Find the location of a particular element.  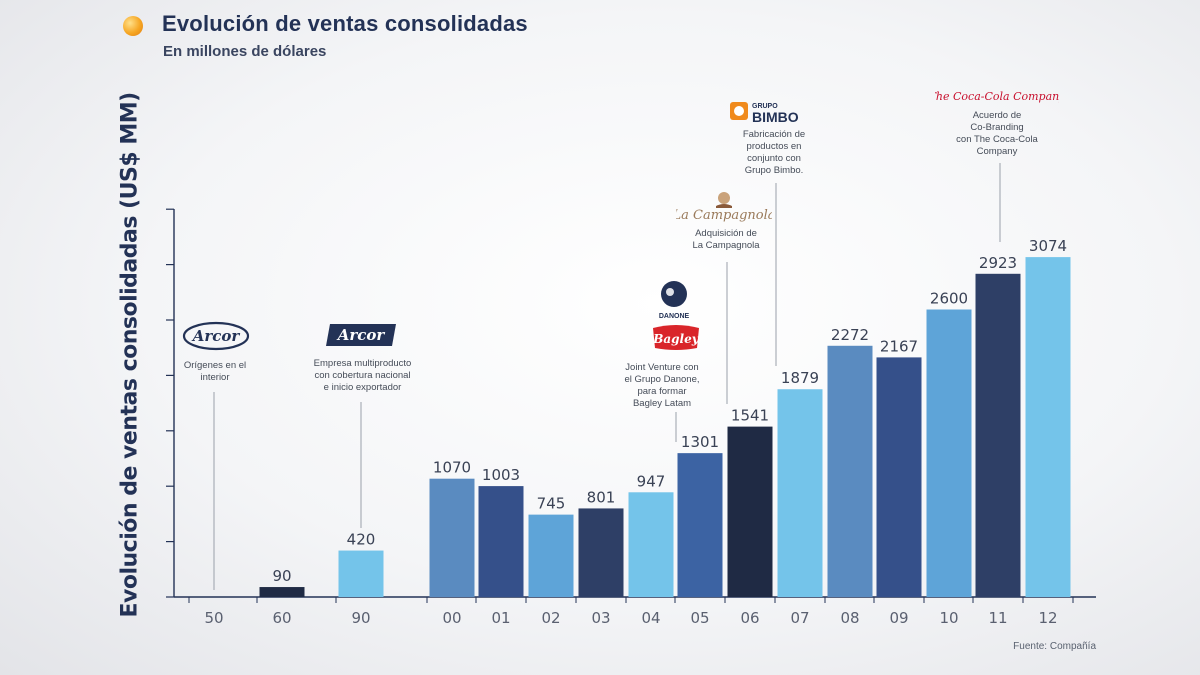

bagley-logo-text: Bagley is located at coordinates (676, 339).